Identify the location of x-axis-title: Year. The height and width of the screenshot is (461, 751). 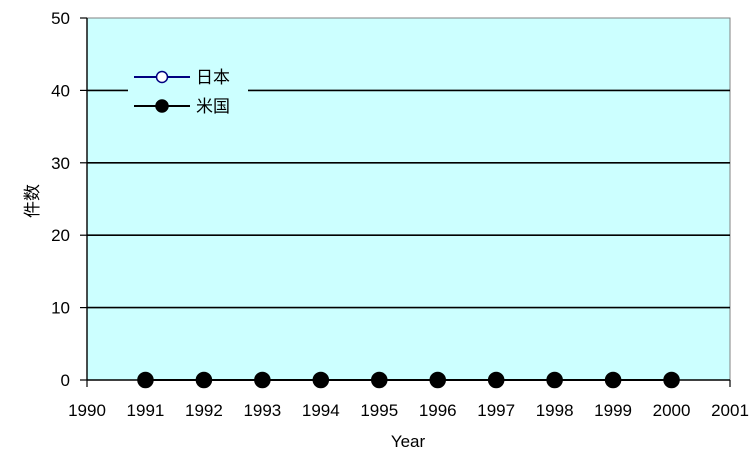
(408, 441).